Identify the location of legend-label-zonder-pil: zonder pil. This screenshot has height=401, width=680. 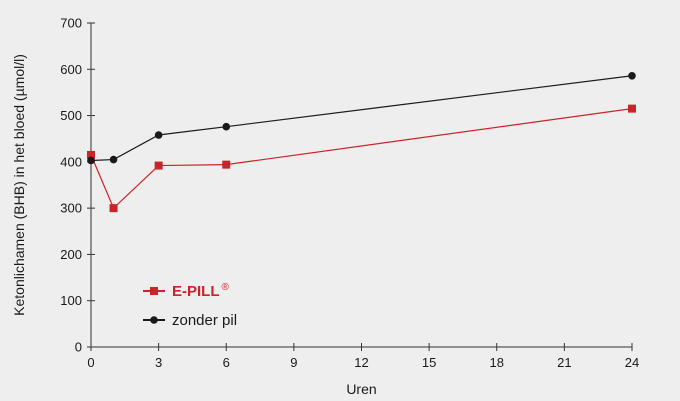
(204, 320).